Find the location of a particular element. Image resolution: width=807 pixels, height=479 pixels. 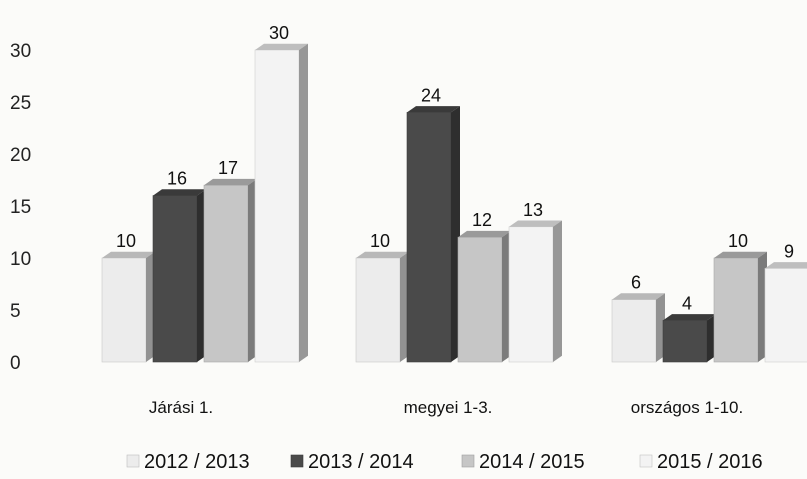

y-tick-label: 10 is located at coordinates (20, 259).